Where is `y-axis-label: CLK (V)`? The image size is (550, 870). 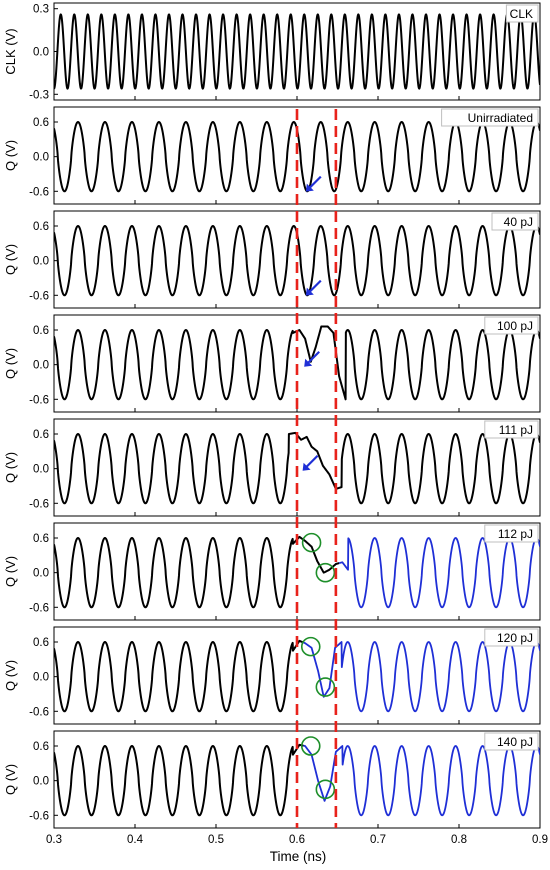
y-axis-label: CLK (V) is located at coordinates (10, 51).